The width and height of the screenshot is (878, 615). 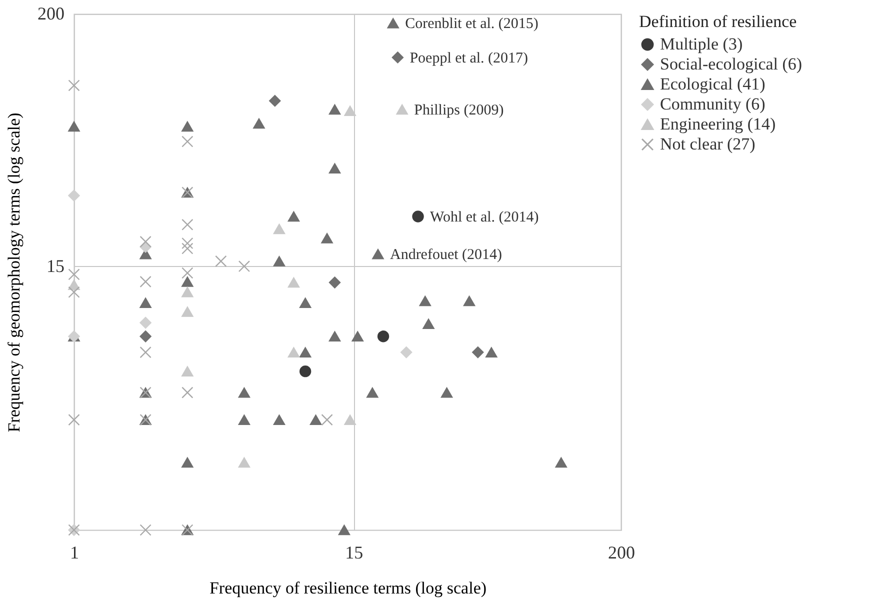 What do you see at coordinates (354, 552) in the screenshot?
I see `x-tick-label: 15` at bounding box center [354, 552].